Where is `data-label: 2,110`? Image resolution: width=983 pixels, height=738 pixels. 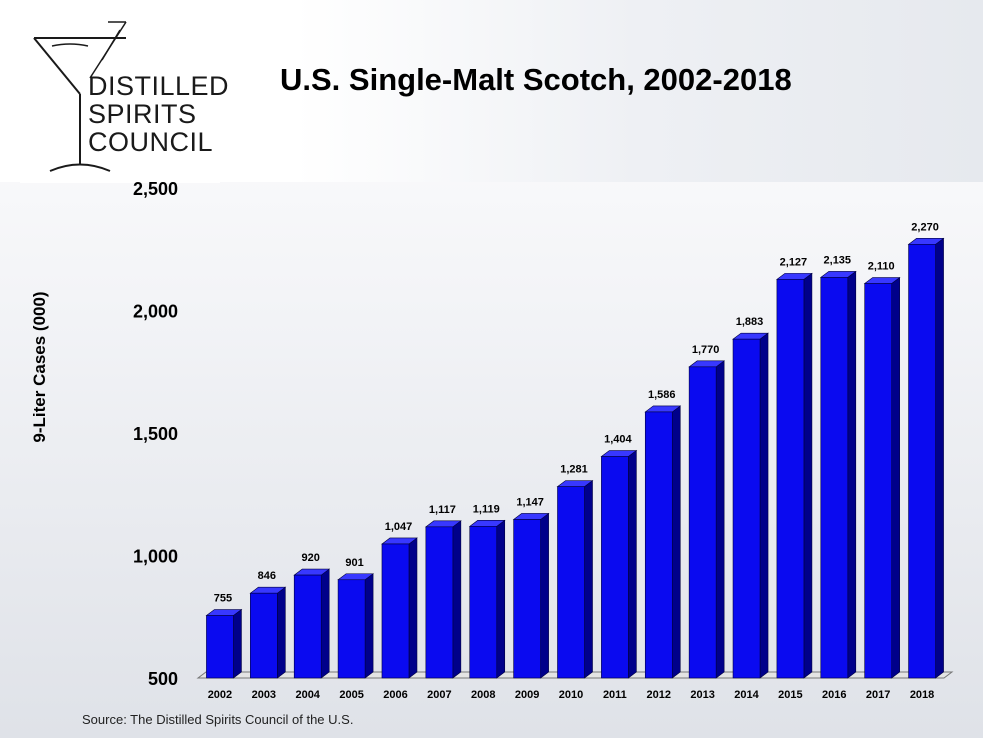 data-label: 2,110 is located at coordinates (881, 267).